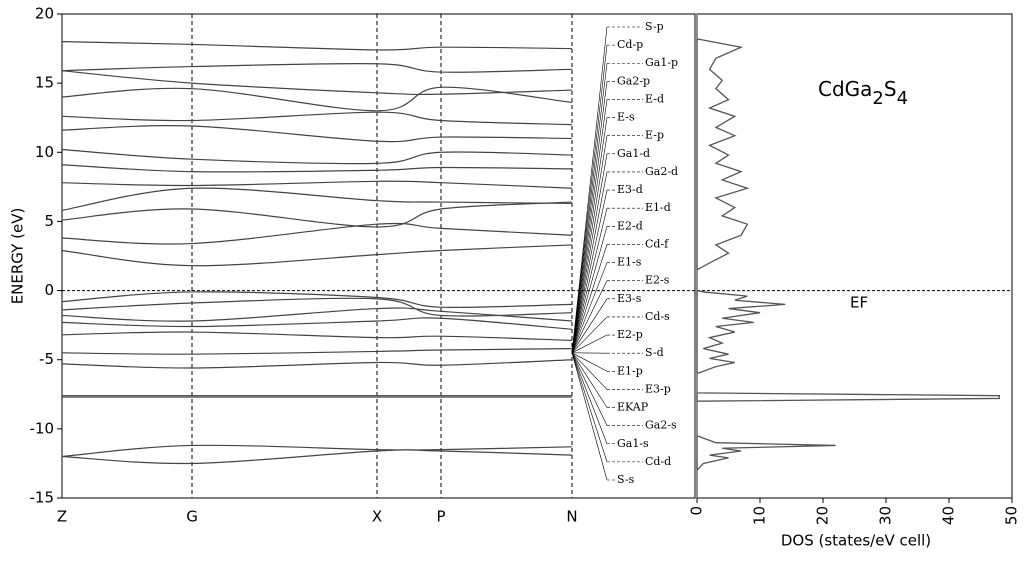  Describe the element at coordinates (657, 243) in the screenshot. I see `annotation-label: Cd-f` at that location.